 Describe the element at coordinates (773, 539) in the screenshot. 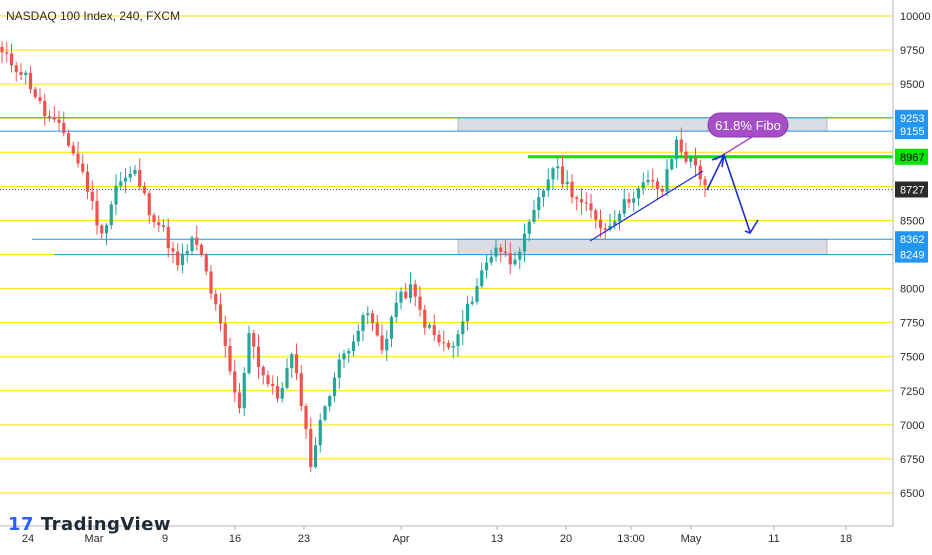

I see `time-tick-10: 11` at that location.